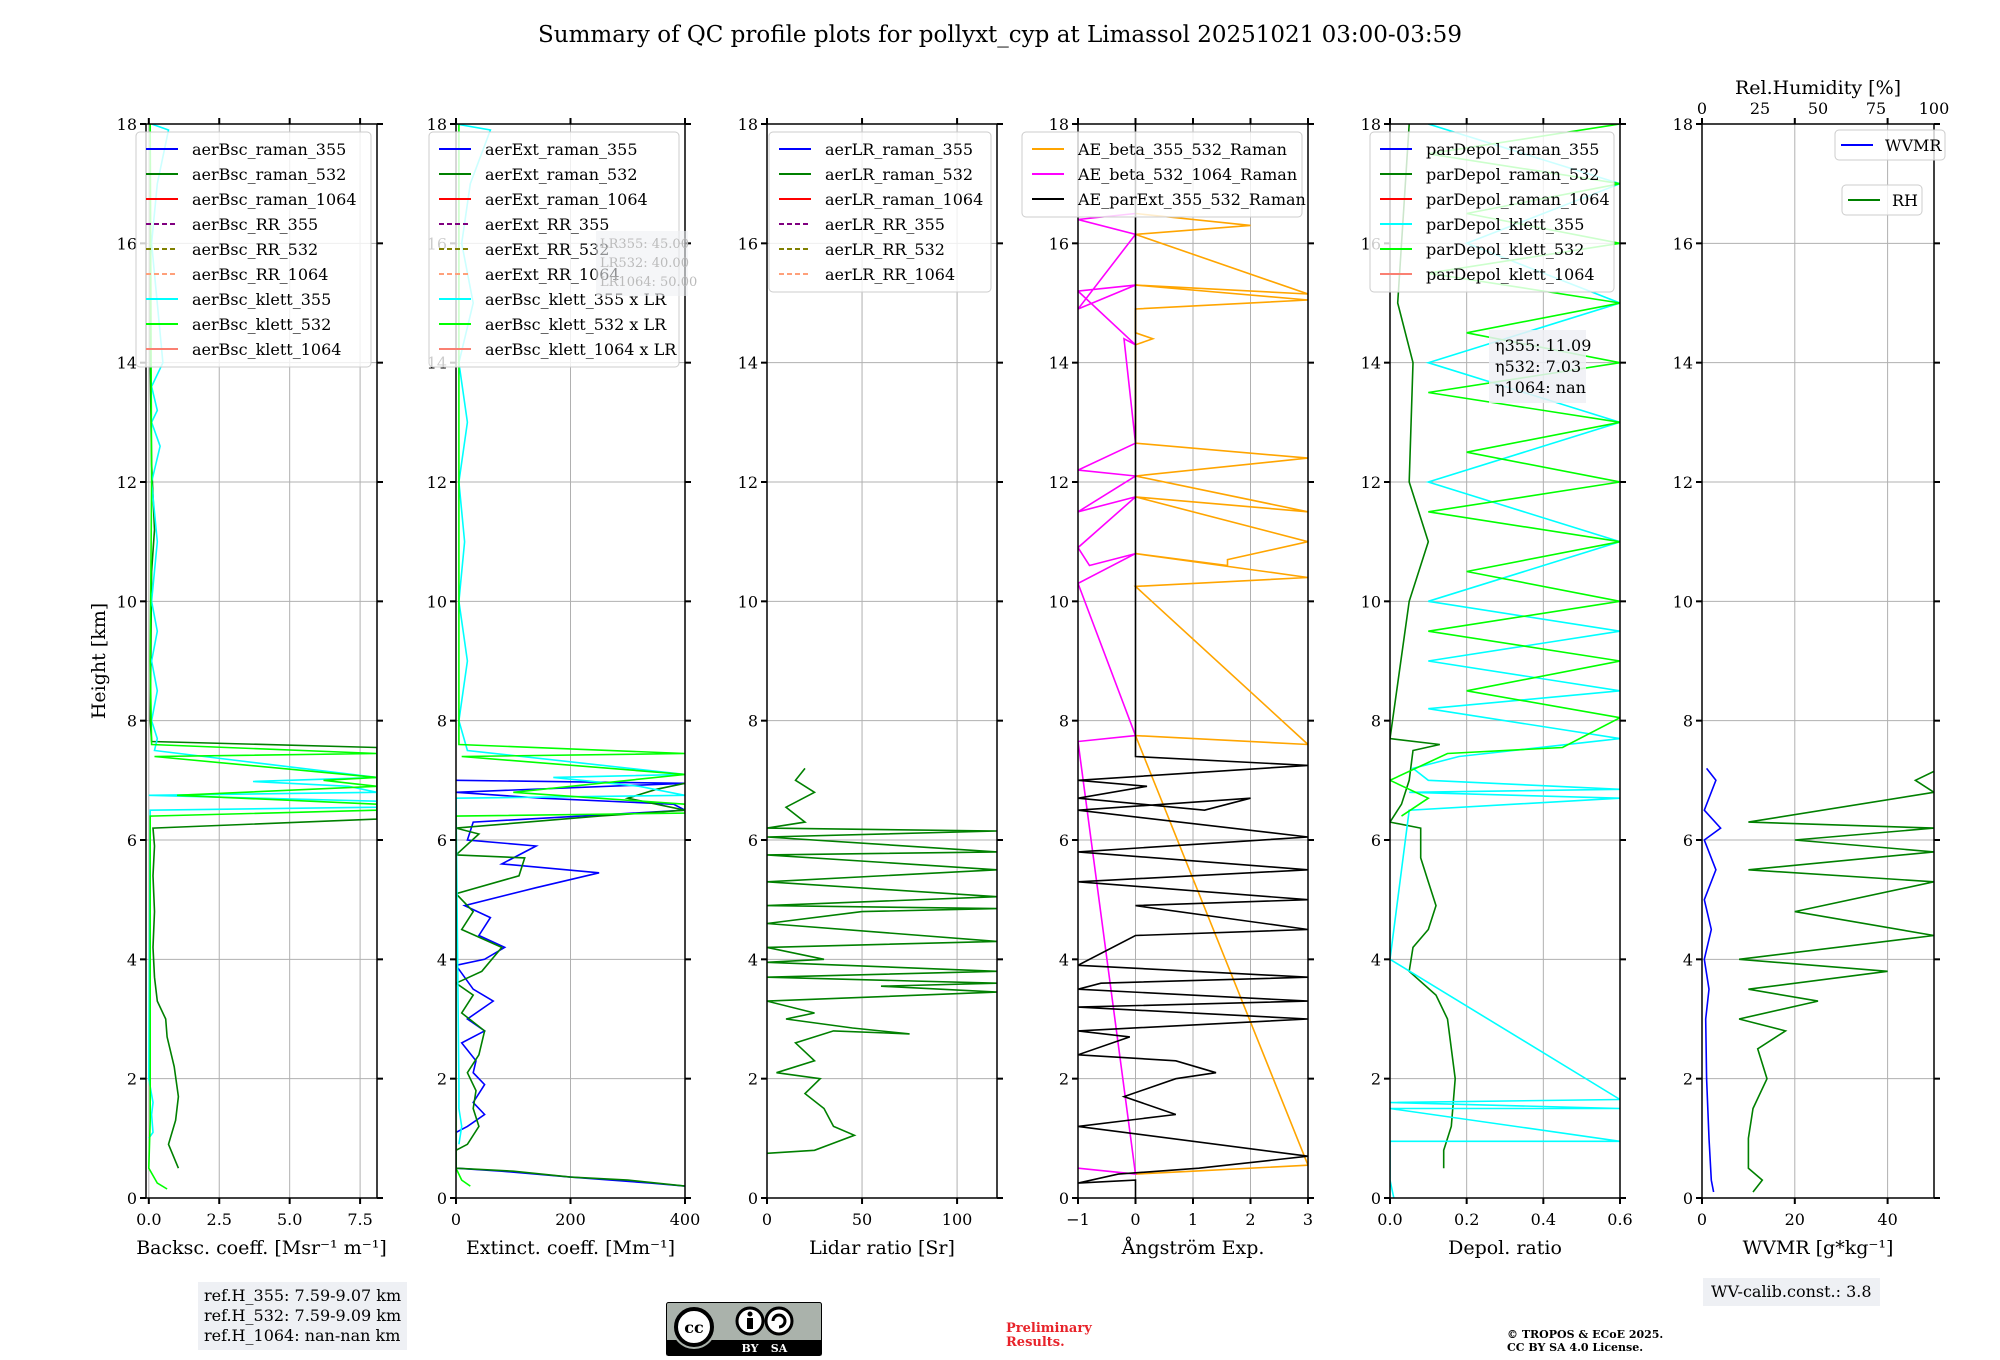  I want to click on eta-value: η355: 11.09, so click(1543, 345).